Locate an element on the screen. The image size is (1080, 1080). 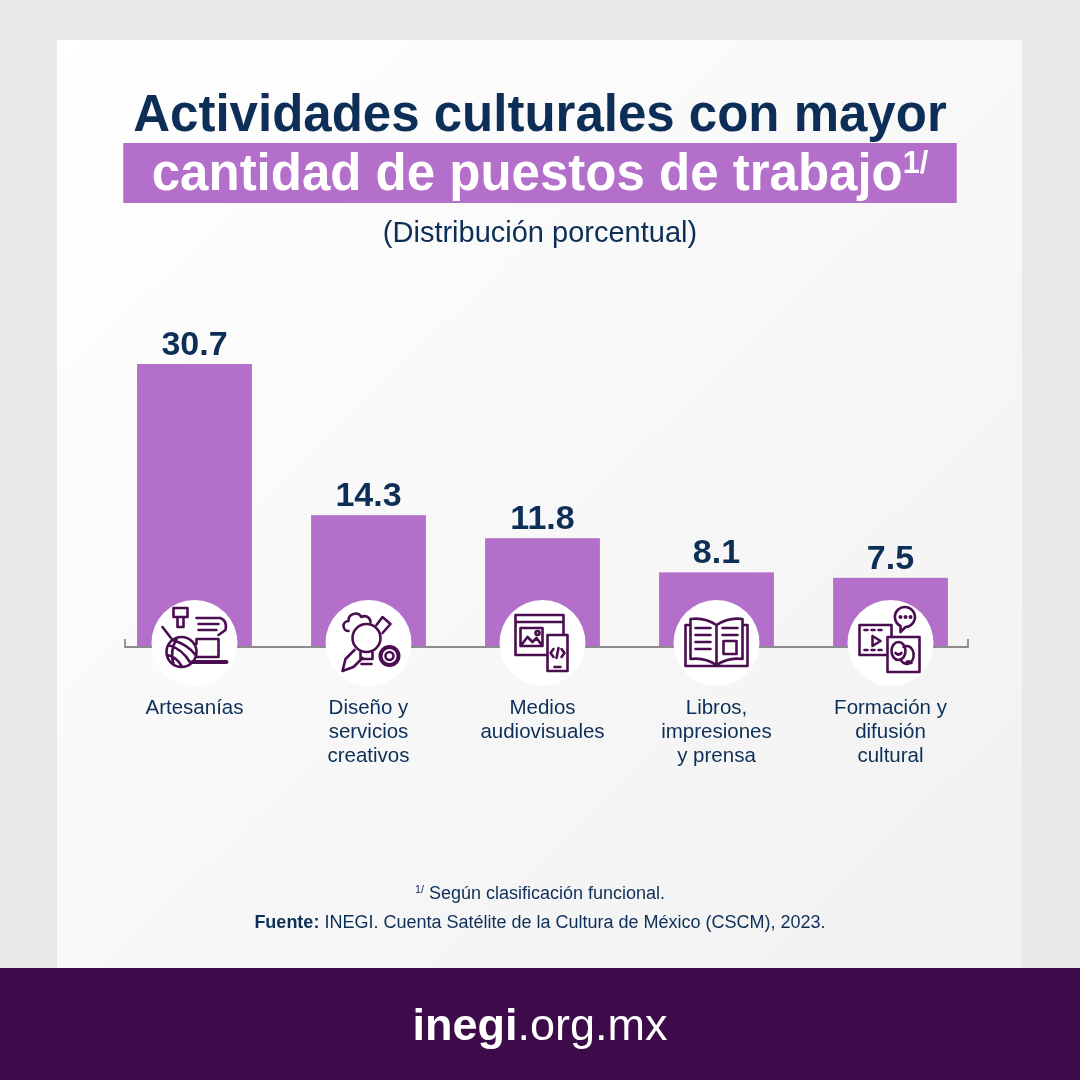
data-label: 11.8 is located at coordinates (542, 517).